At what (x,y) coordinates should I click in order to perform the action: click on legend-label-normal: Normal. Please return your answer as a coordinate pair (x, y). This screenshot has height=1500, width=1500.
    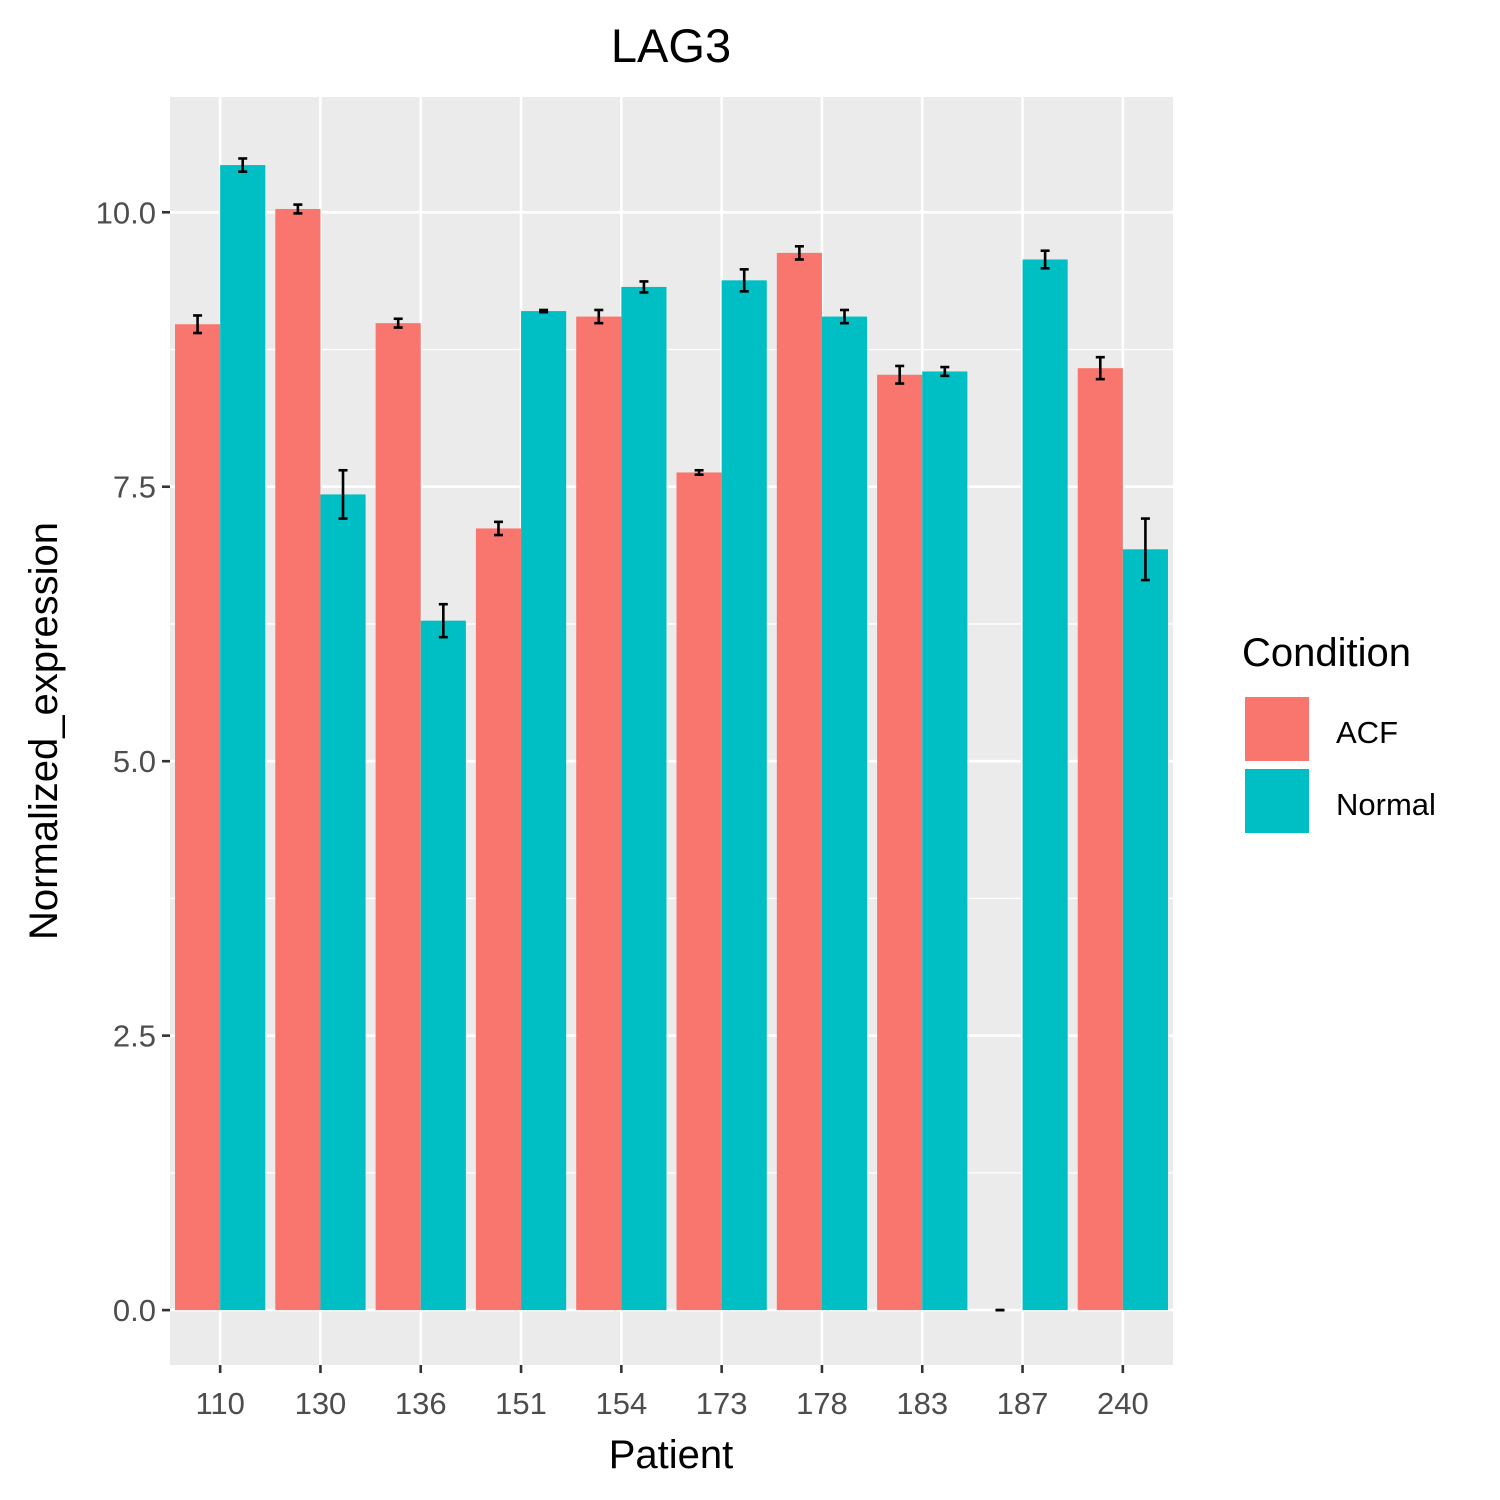
    Looking at the image, I should click on (1386, 804).